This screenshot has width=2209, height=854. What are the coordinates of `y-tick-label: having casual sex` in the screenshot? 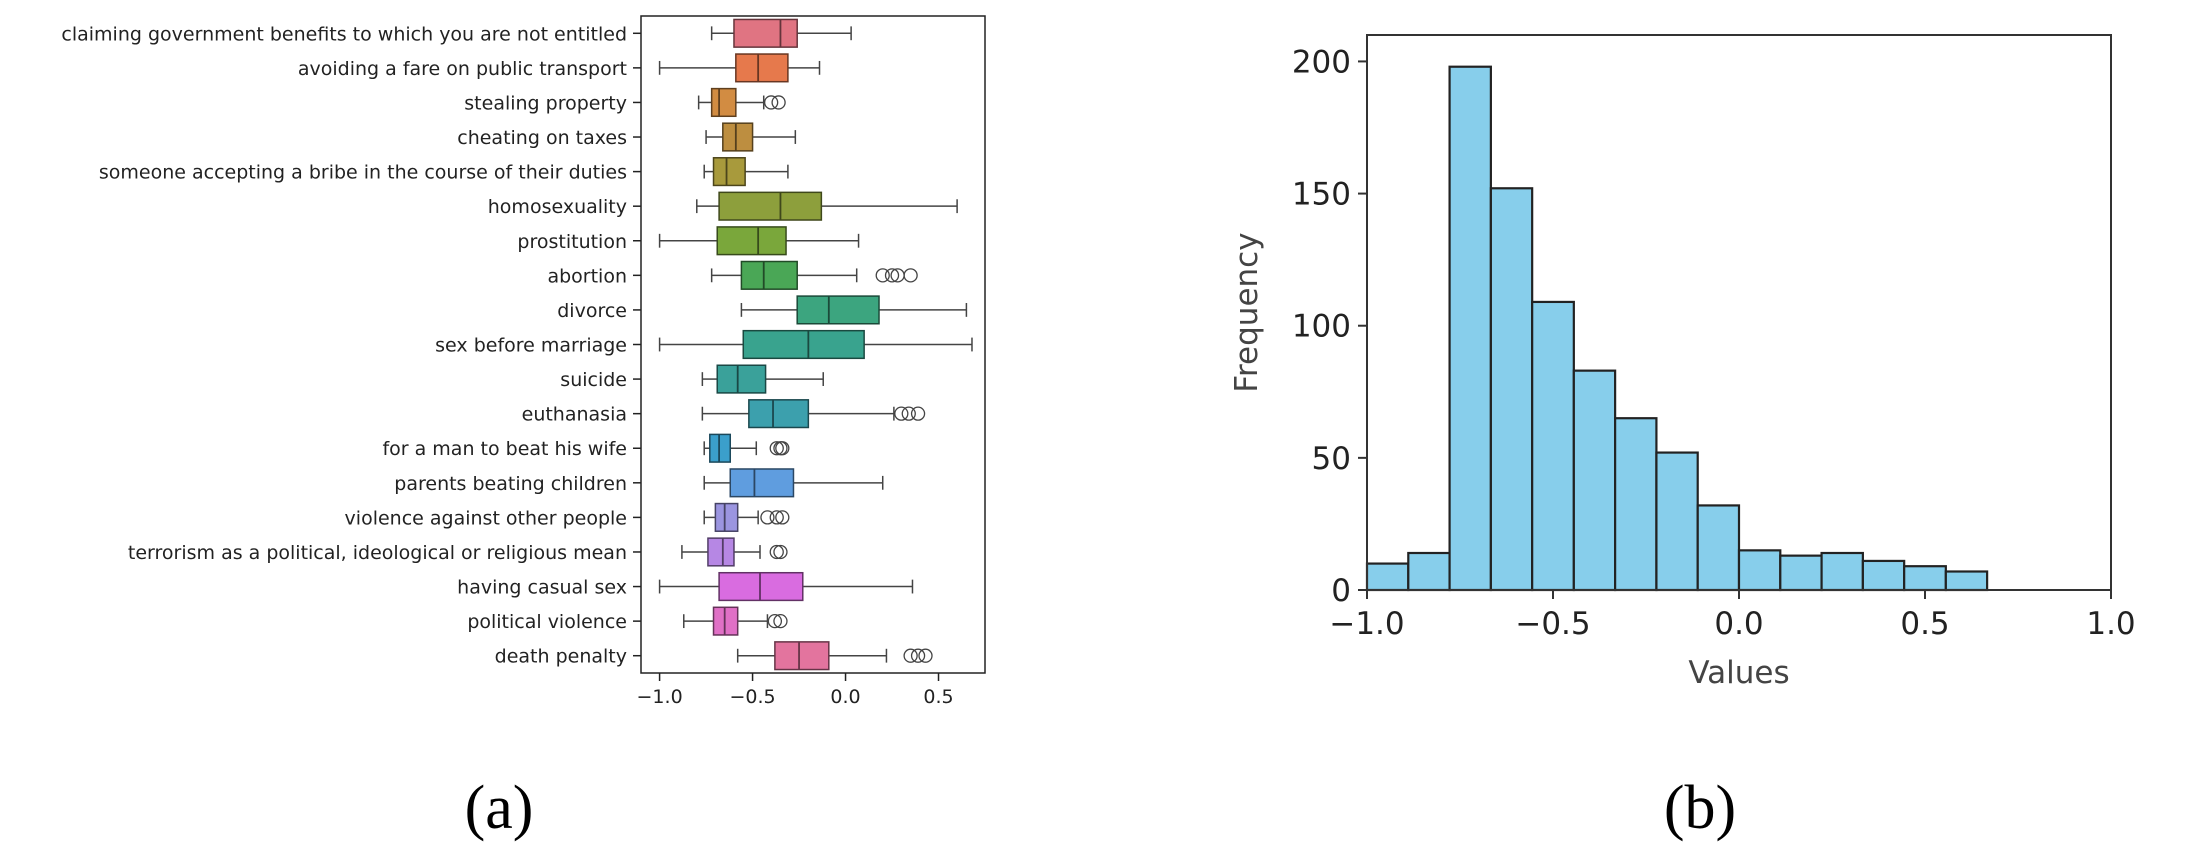 It's located at (542, 588).